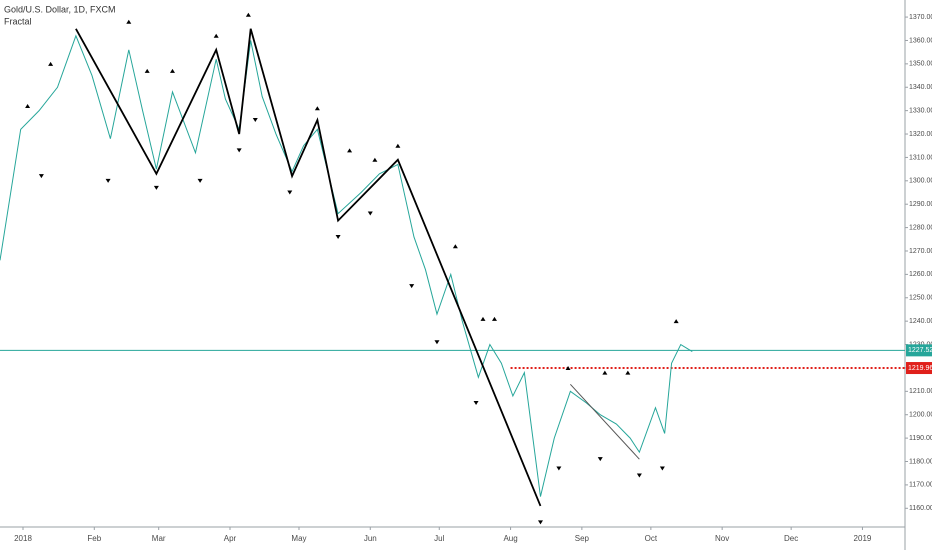 This screenshot has width=932, height=555. What do you see at coordinates (920, 64) in the screenshot?
I see `y-tick-label: 1350.00` at bounding box center [920, 64].